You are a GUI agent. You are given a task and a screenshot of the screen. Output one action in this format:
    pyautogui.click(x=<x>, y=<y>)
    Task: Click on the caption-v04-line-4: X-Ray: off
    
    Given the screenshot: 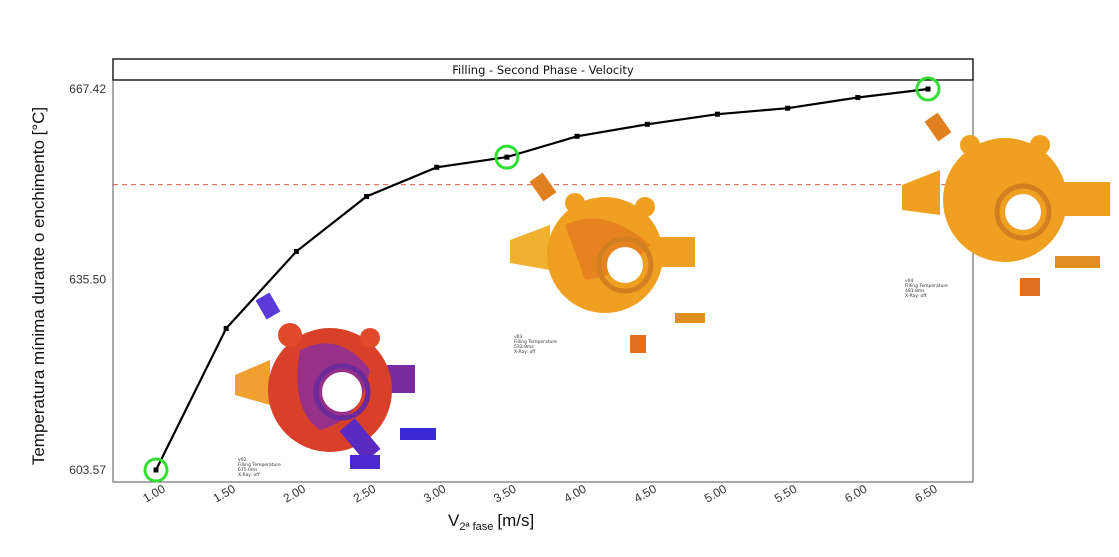 What is the action you would take?
    pyautogui.click(x=916, y=296)
    